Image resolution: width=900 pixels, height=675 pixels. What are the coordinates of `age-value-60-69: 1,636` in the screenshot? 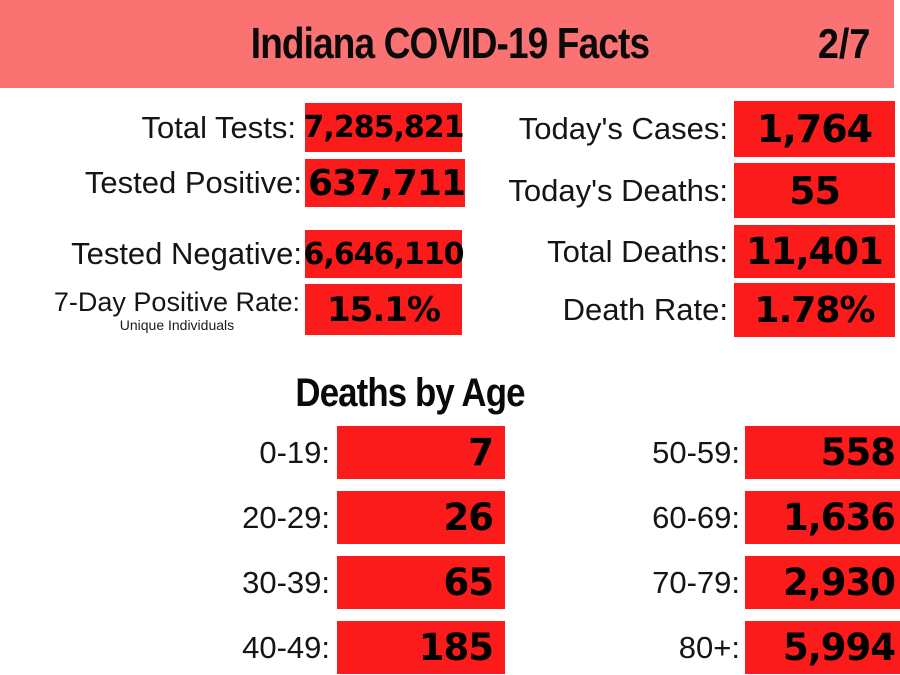 It's located at (822, 517).